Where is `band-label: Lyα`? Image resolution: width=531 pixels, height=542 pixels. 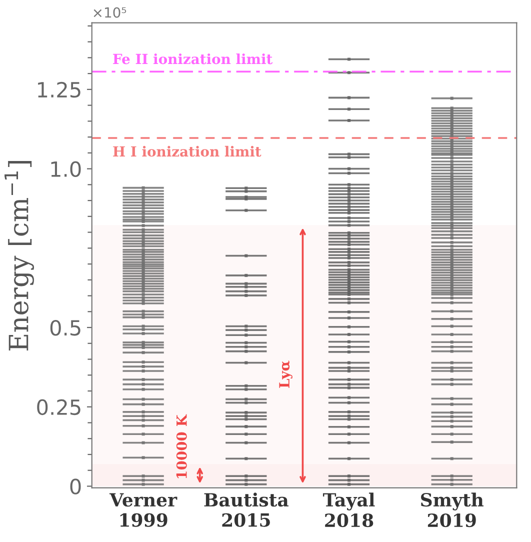 band-label: Lyα is located at coordinates (285, 374).